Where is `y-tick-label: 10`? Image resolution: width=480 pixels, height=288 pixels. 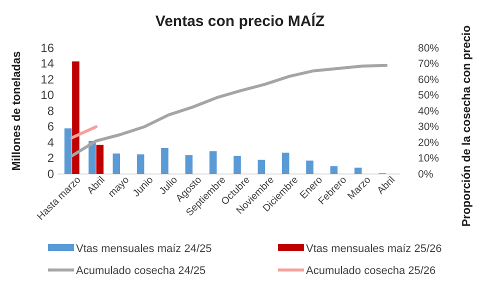 y-tick-label: 10 is located at coordinates (47, 95).